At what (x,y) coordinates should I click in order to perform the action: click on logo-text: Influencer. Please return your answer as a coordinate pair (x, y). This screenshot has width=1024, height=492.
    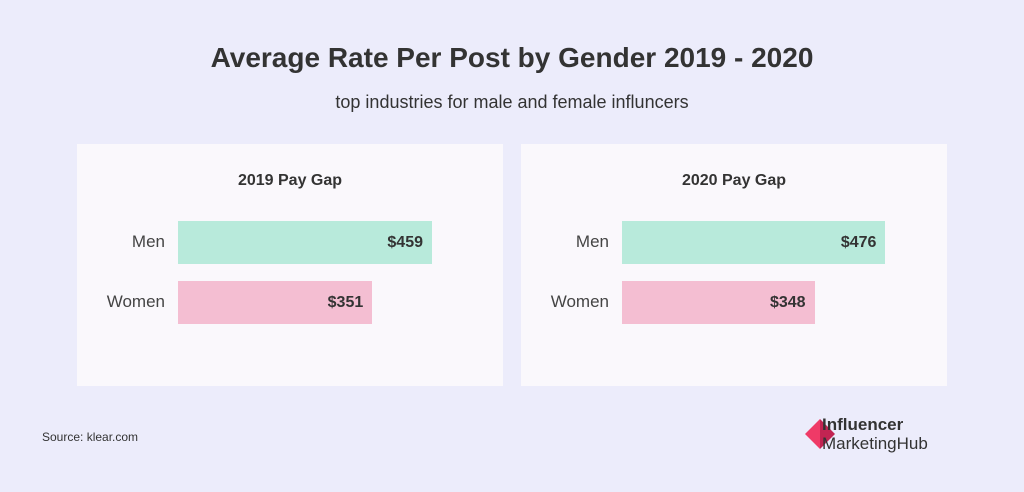
    Looking at the image, I should click on (863, 424).